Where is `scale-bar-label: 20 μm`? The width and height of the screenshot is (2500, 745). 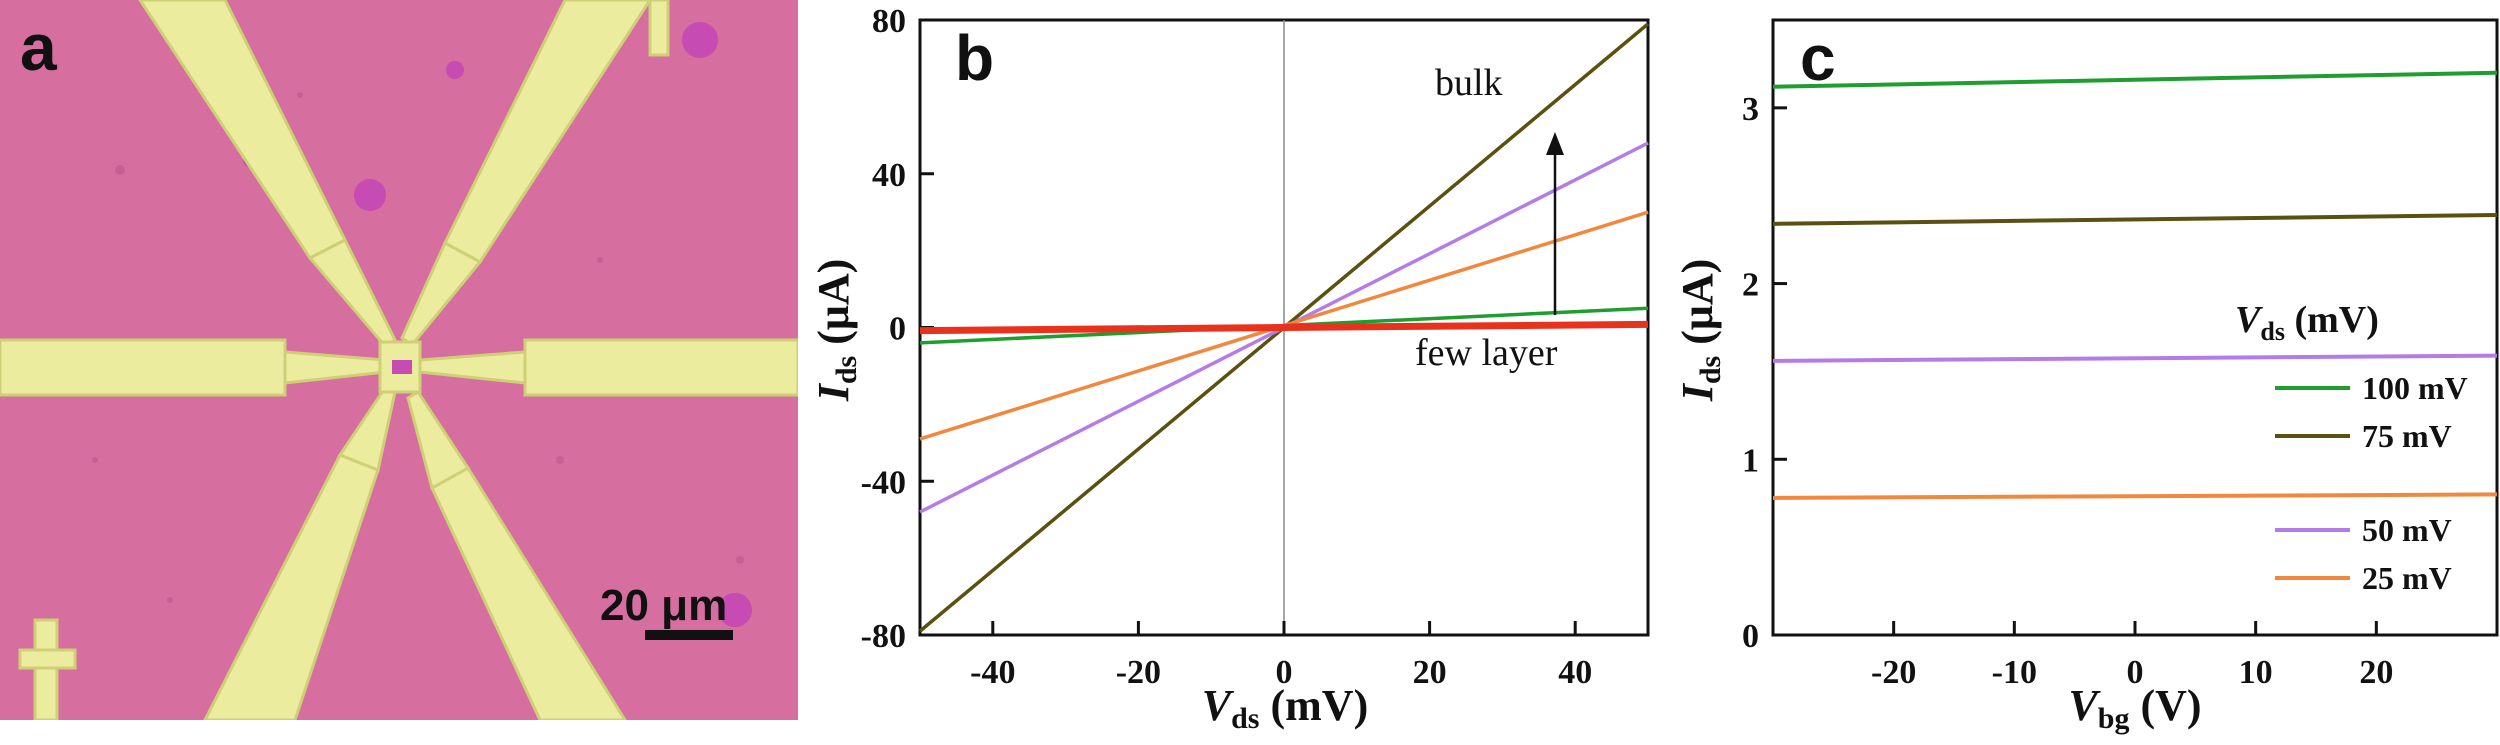
scale-bar-label: 20 μm is located at coordinates (663, 605).